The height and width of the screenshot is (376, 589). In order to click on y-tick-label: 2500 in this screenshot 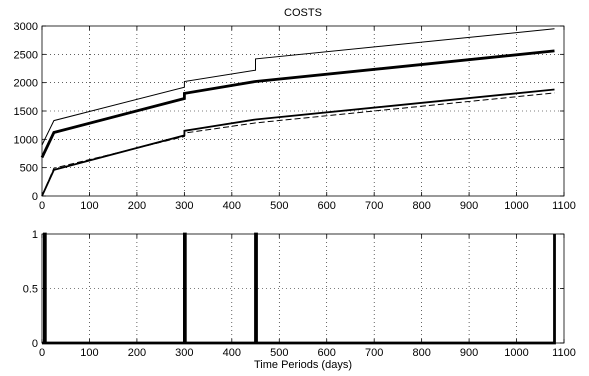, I will do `click(26, 55)`.